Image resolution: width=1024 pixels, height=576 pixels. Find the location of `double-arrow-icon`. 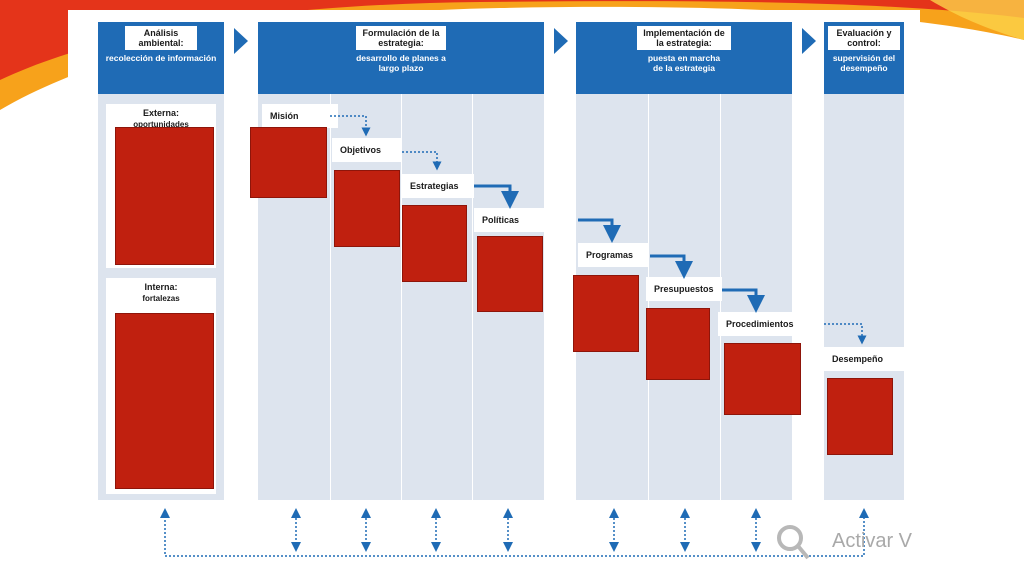

double-arrow-icon is located at coordinates (526, 530).